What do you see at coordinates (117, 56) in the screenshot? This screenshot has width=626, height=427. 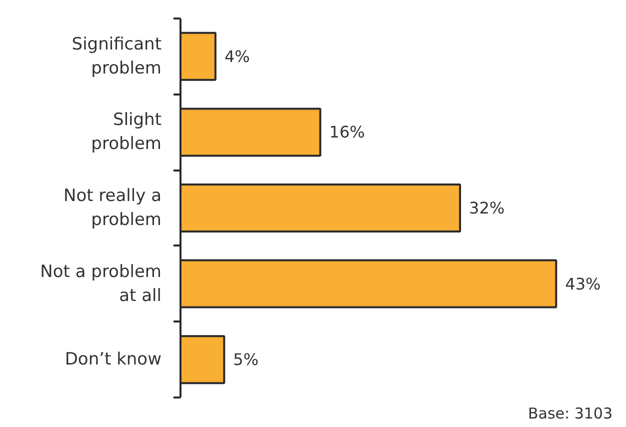 I see `y-tick-label: Significant problem` at bounding box center [117, 56].